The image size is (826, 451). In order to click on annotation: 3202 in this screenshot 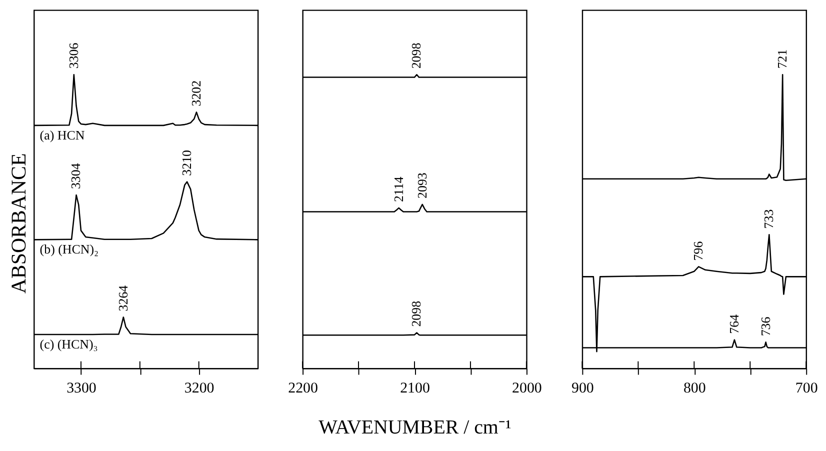, I will do `click(196, 93)`.